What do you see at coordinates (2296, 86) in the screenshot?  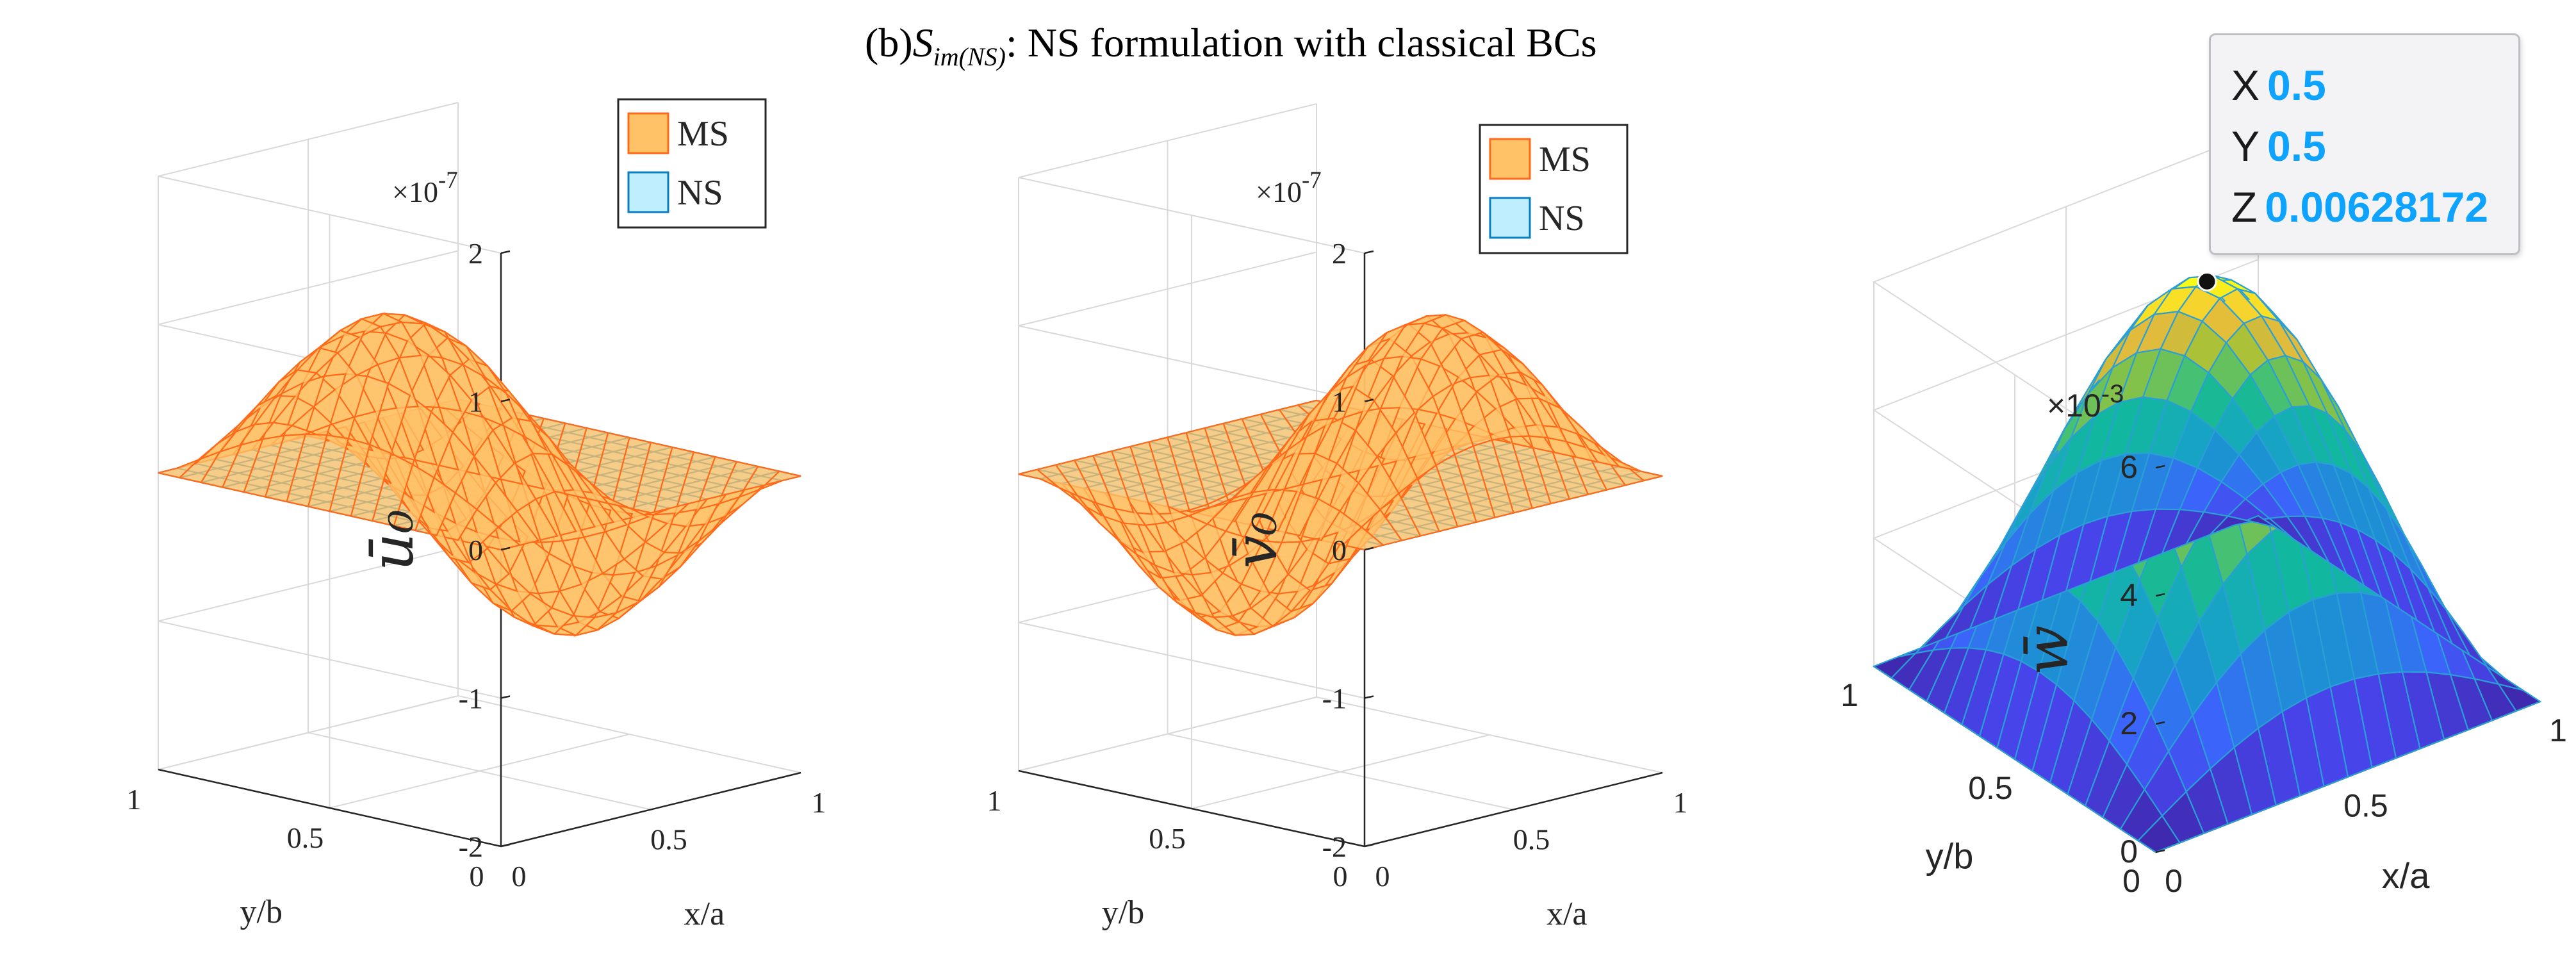 I see `datatip-x-value: 0.5` at bounding box center [2296, 86].